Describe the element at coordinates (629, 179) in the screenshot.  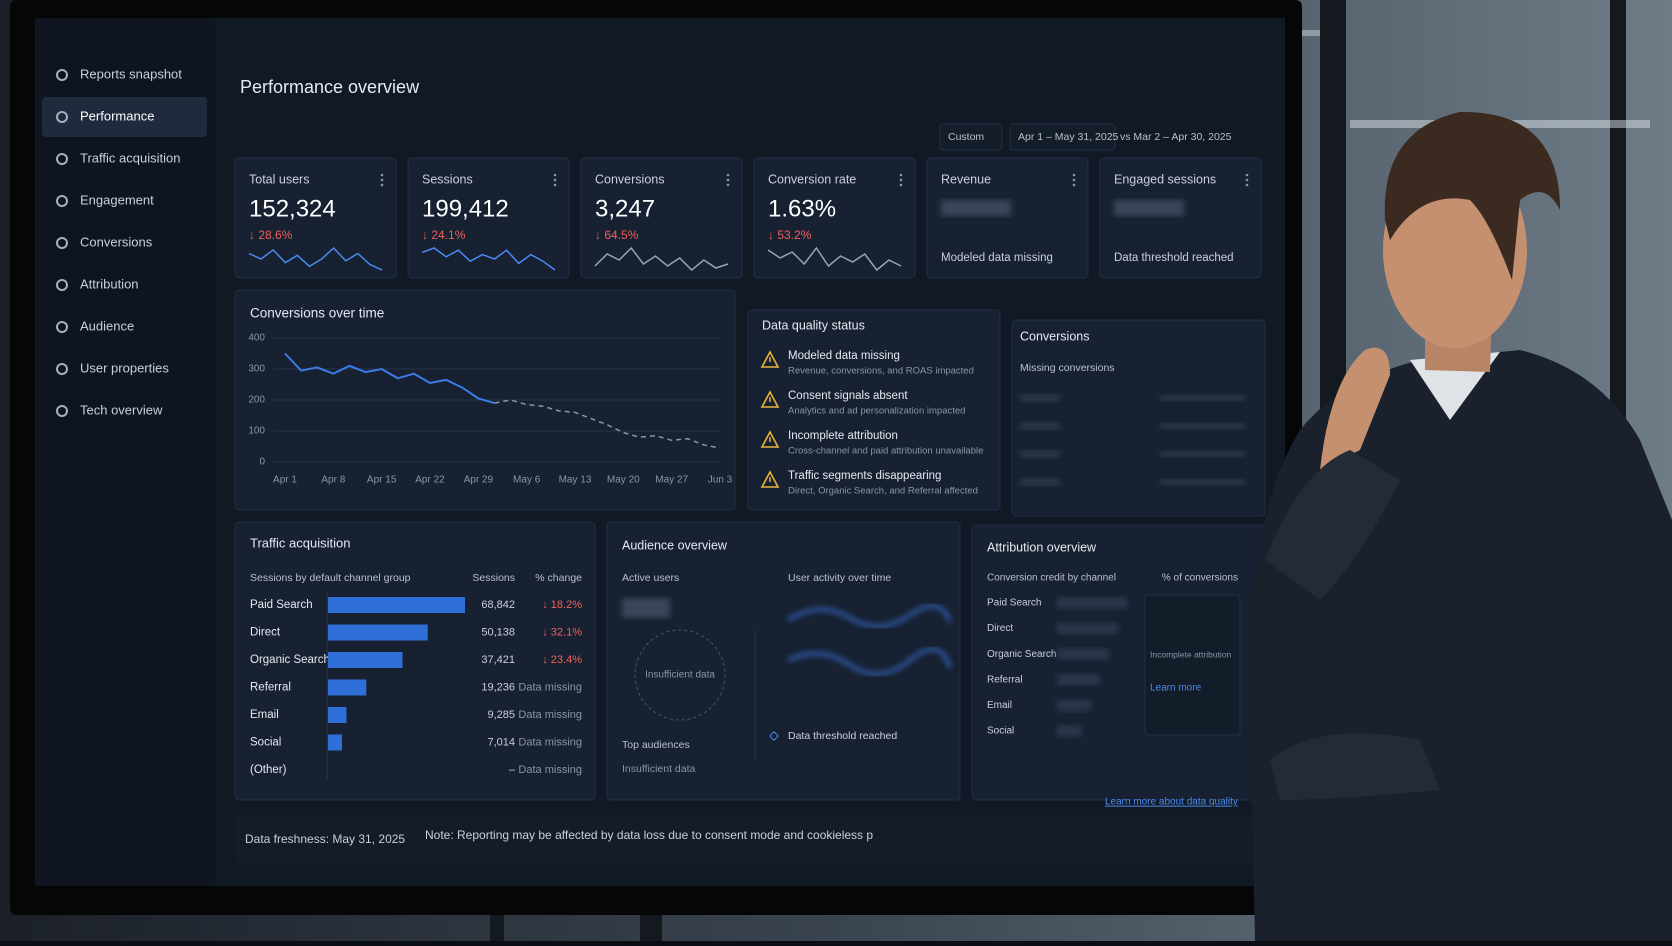
I see `kpi-label: Conversions` at that location.